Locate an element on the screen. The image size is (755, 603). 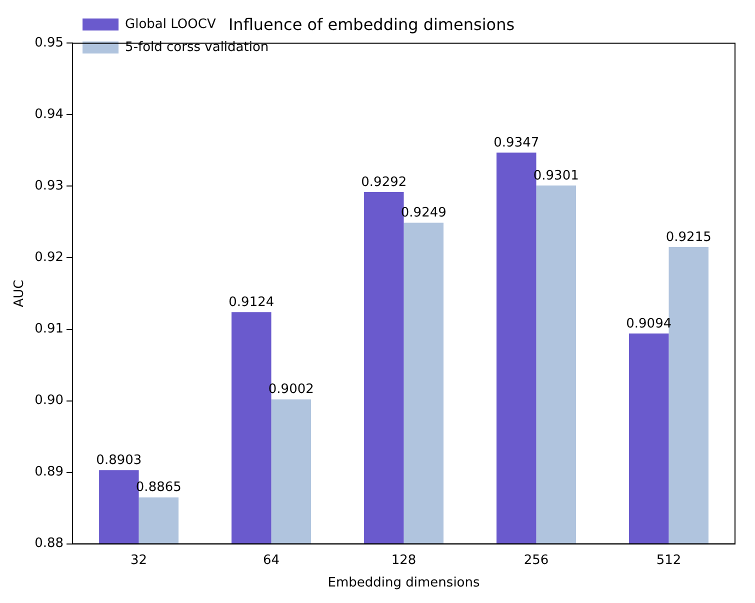
y-tick-label: 0.95 is located at coordinates (49, 43).